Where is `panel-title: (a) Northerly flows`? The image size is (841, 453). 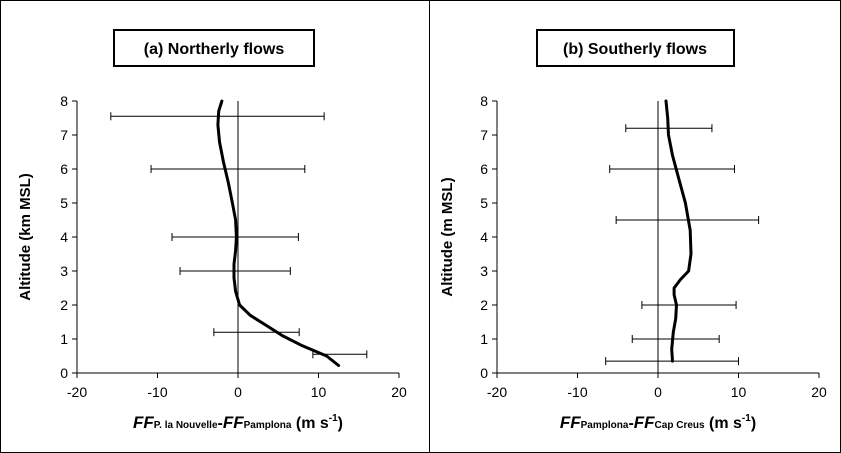 panel-title: (a) Northerly flows is located at coordinates (214, 49).